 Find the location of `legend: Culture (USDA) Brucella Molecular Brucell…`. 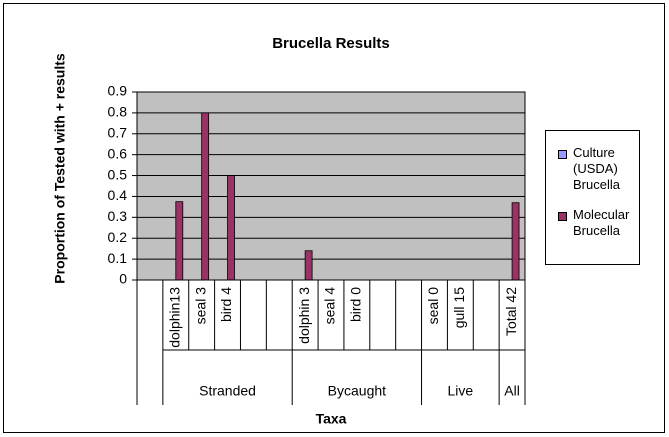

legend: Culture (USDA) Brucella Molecular Brucell… is located at coordinates (592, 197).